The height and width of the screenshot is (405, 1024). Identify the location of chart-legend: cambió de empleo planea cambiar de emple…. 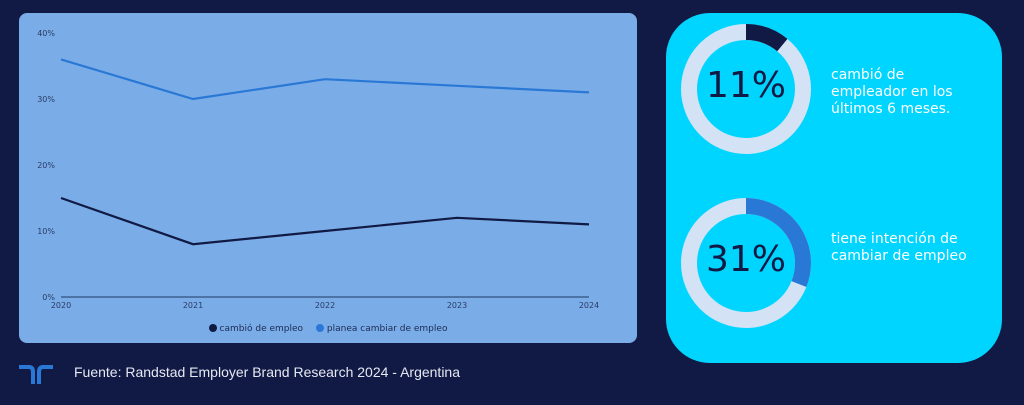
(328, 329).